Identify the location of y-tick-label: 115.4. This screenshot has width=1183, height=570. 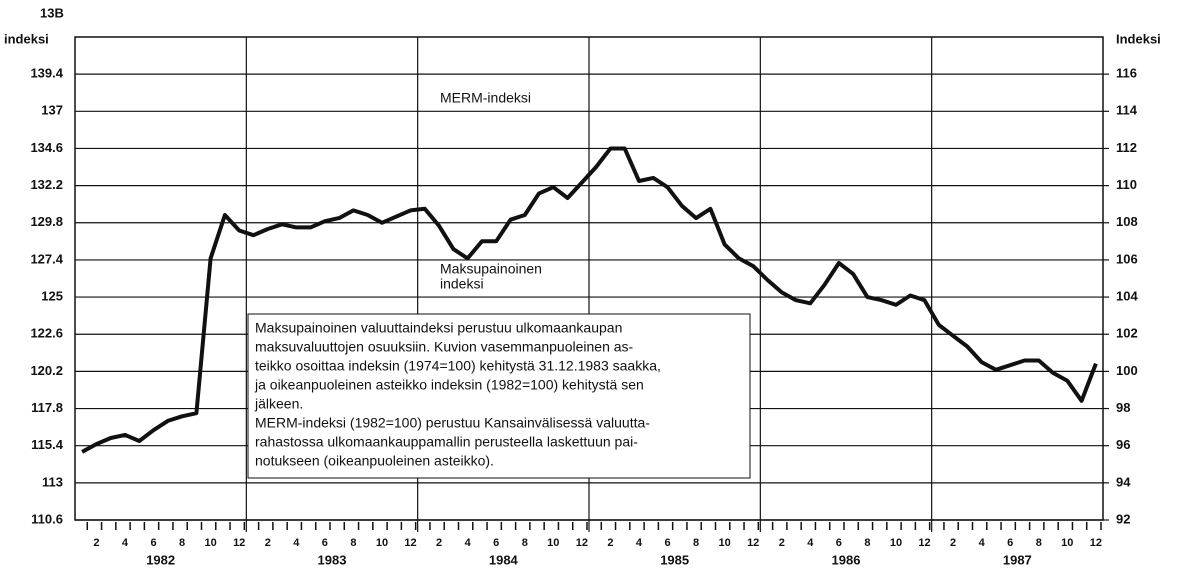
(47, 444).